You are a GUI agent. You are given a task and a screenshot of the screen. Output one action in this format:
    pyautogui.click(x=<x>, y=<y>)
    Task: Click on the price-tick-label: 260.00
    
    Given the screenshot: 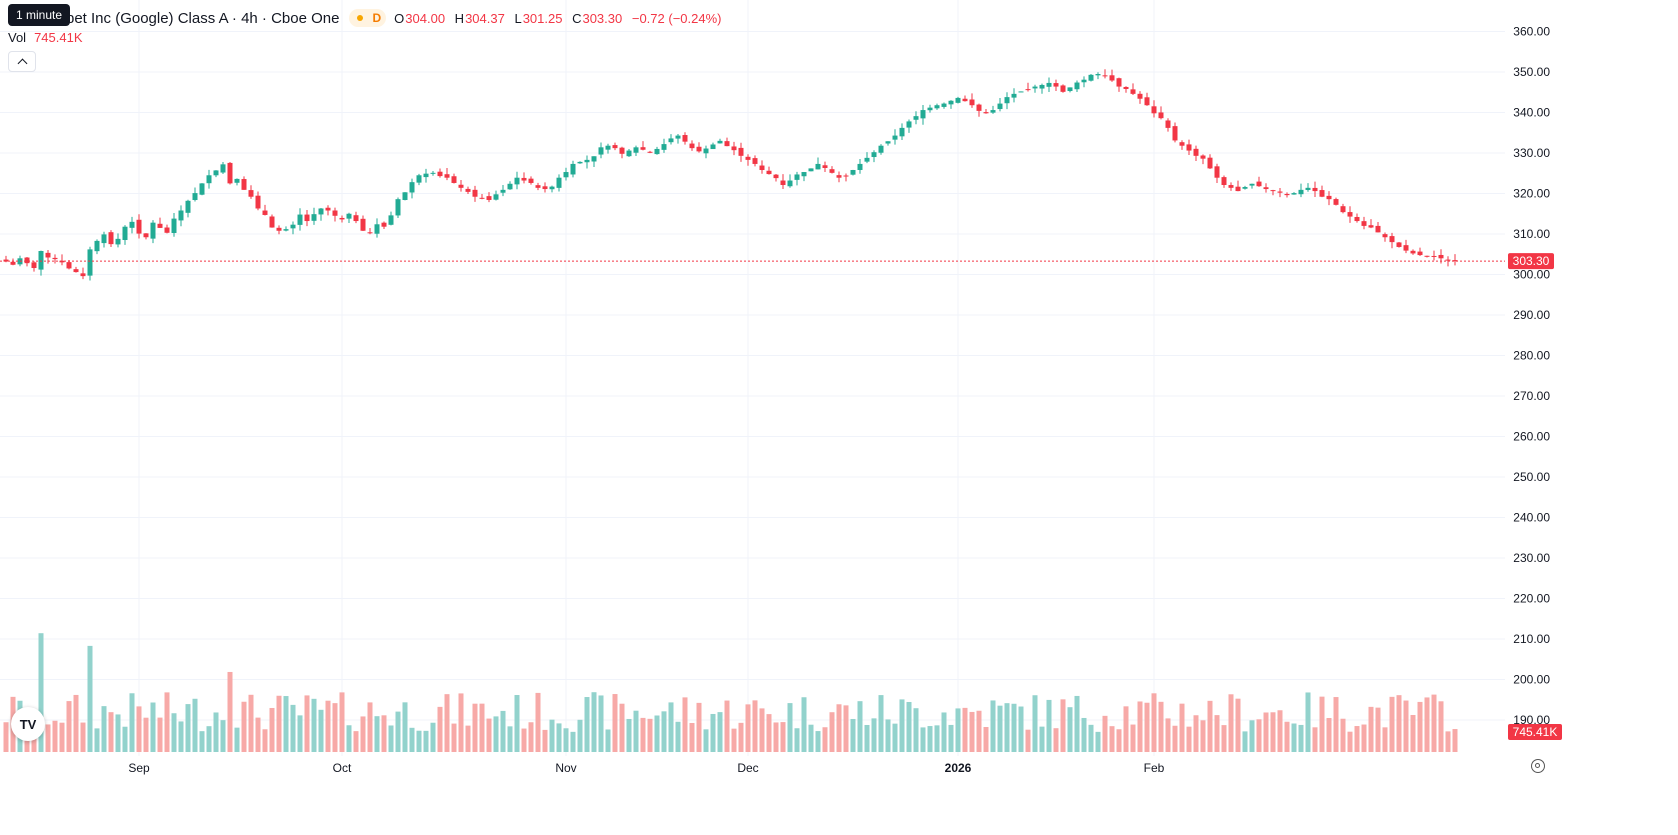 What is the action you would take?
    pyautogui.click(x=1531, y=437)
    